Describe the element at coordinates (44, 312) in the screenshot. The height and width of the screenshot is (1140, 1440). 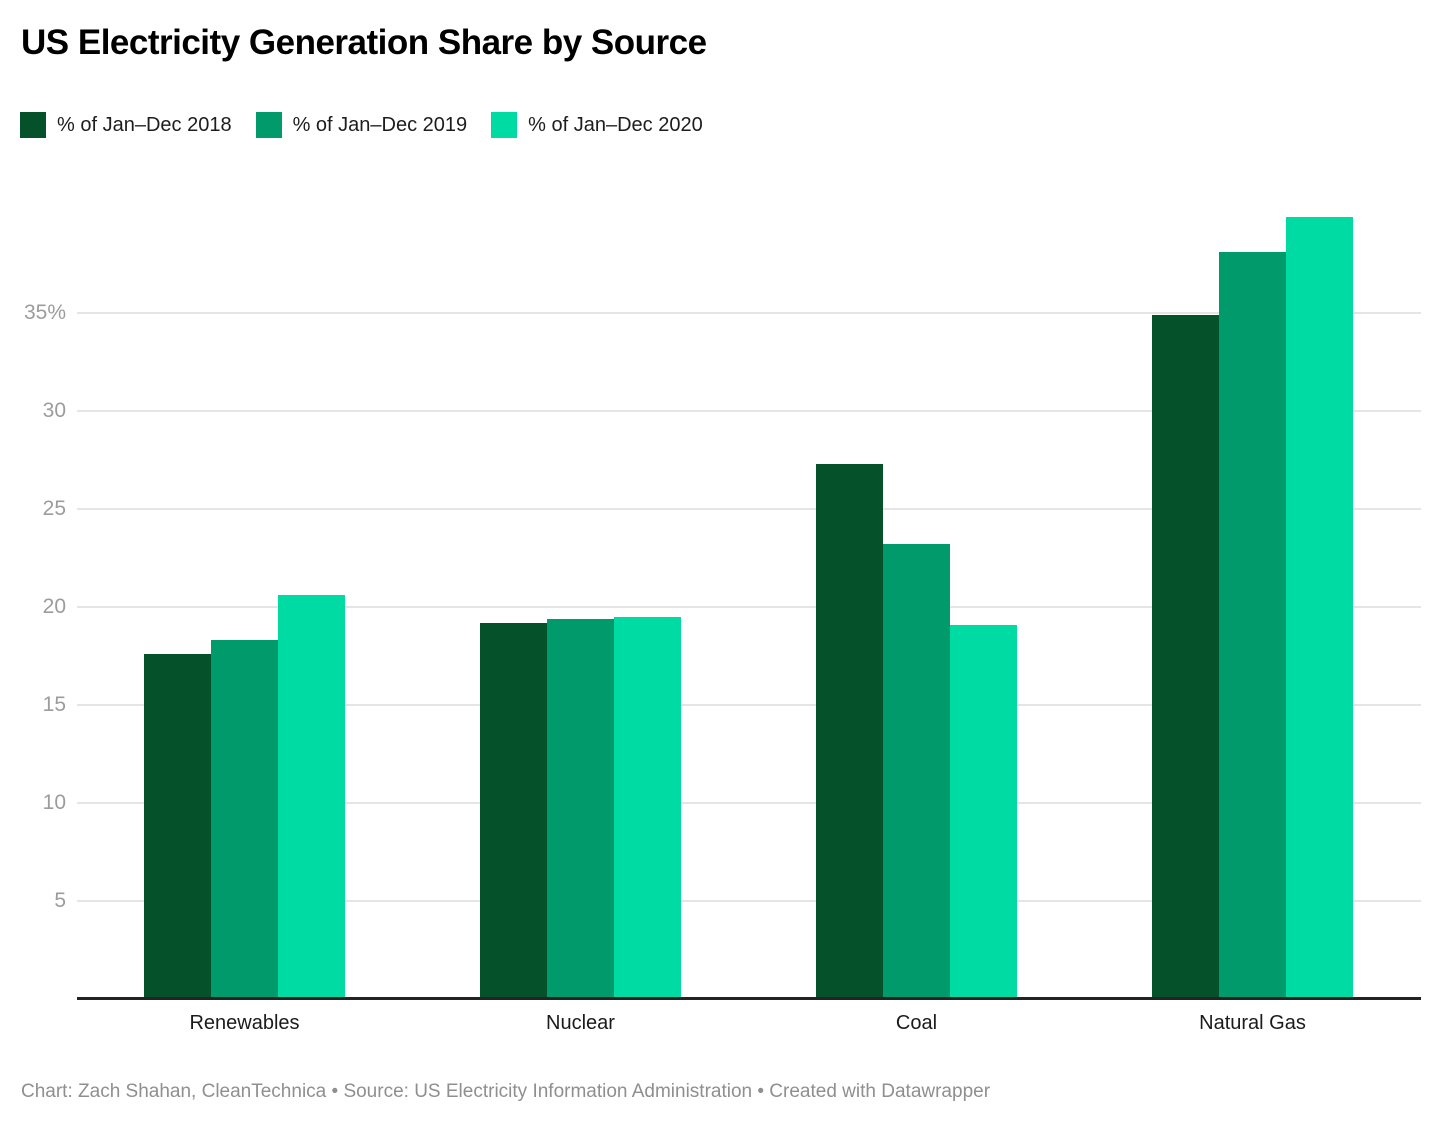
I see `y-tick-label-35: 35%` at that location.